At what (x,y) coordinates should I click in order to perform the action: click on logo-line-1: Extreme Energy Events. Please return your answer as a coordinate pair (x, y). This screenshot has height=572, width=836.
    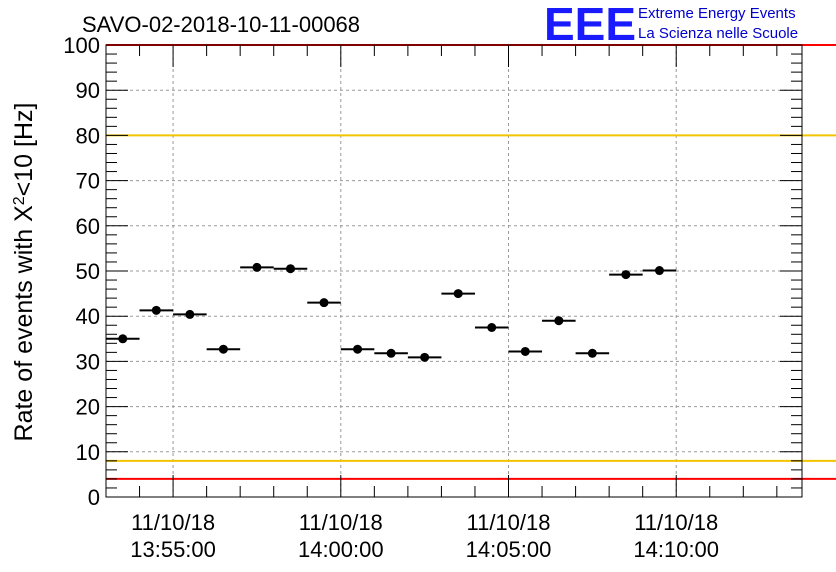
    Looking at the image, I should click on (717, 13).